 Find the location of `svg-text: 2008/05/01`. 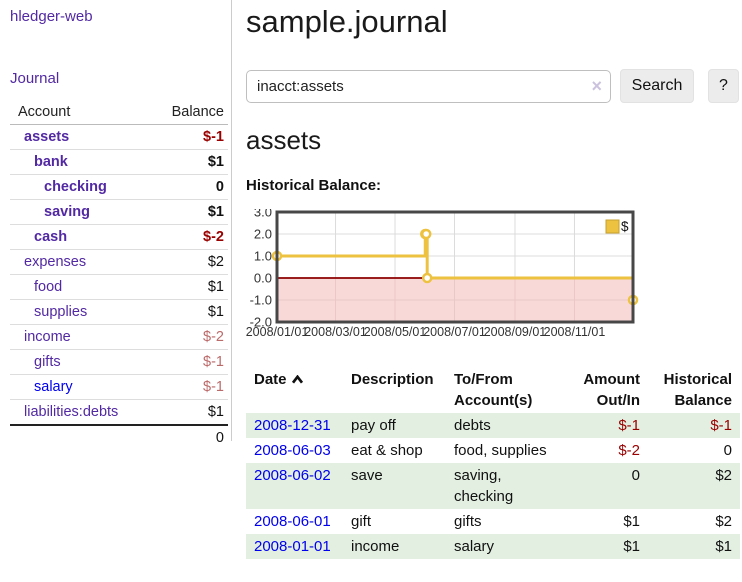

svg-text: 2008/05/01 is located at coordinates (395, 332).